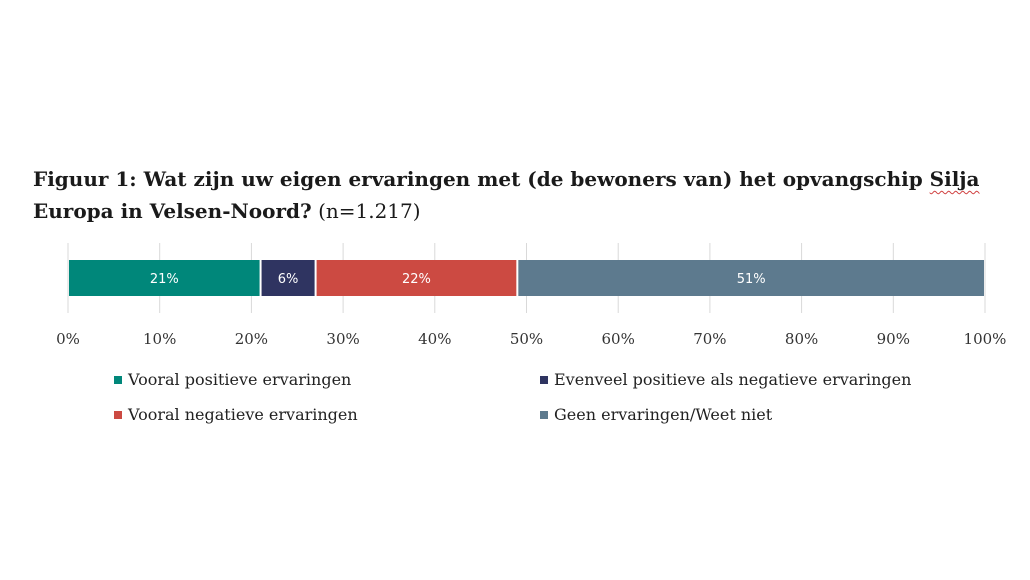 This screenshot has width=1030, height=580. What do you see at coordinates (342, 339) in the screenshot?
I see `x-tick-label: 30%` at bounding box center [342, 339].